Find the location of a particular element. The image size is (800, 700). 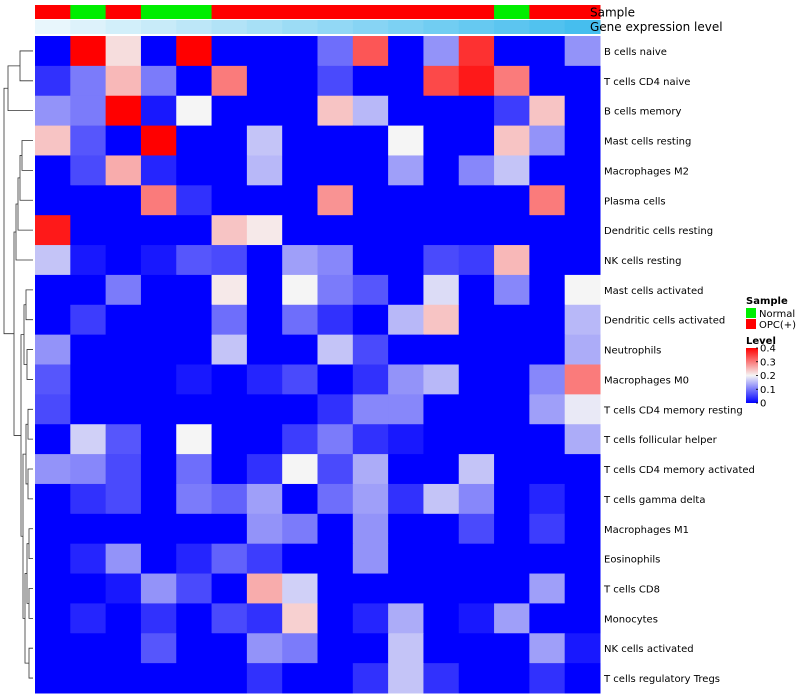

row-label: Eosinophils is located at coordinates (632, 560).